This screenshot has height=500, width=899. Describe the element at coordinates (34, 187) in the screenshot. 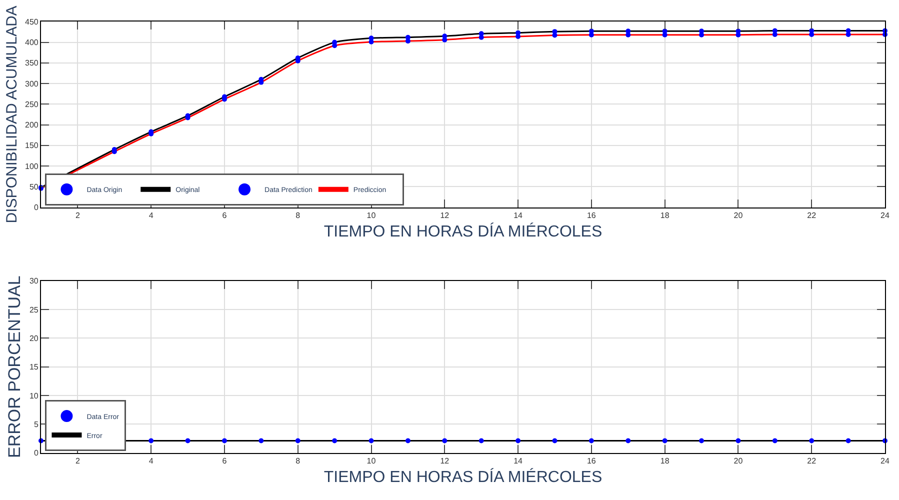

I see `y-tick-label: 50` at that location.